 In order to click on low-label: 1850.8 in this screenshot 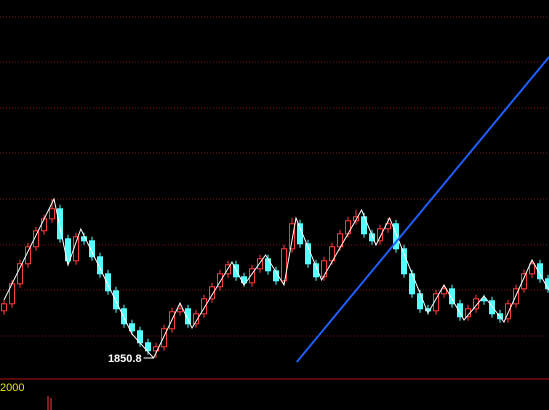, I will do `click(125, 359)`.